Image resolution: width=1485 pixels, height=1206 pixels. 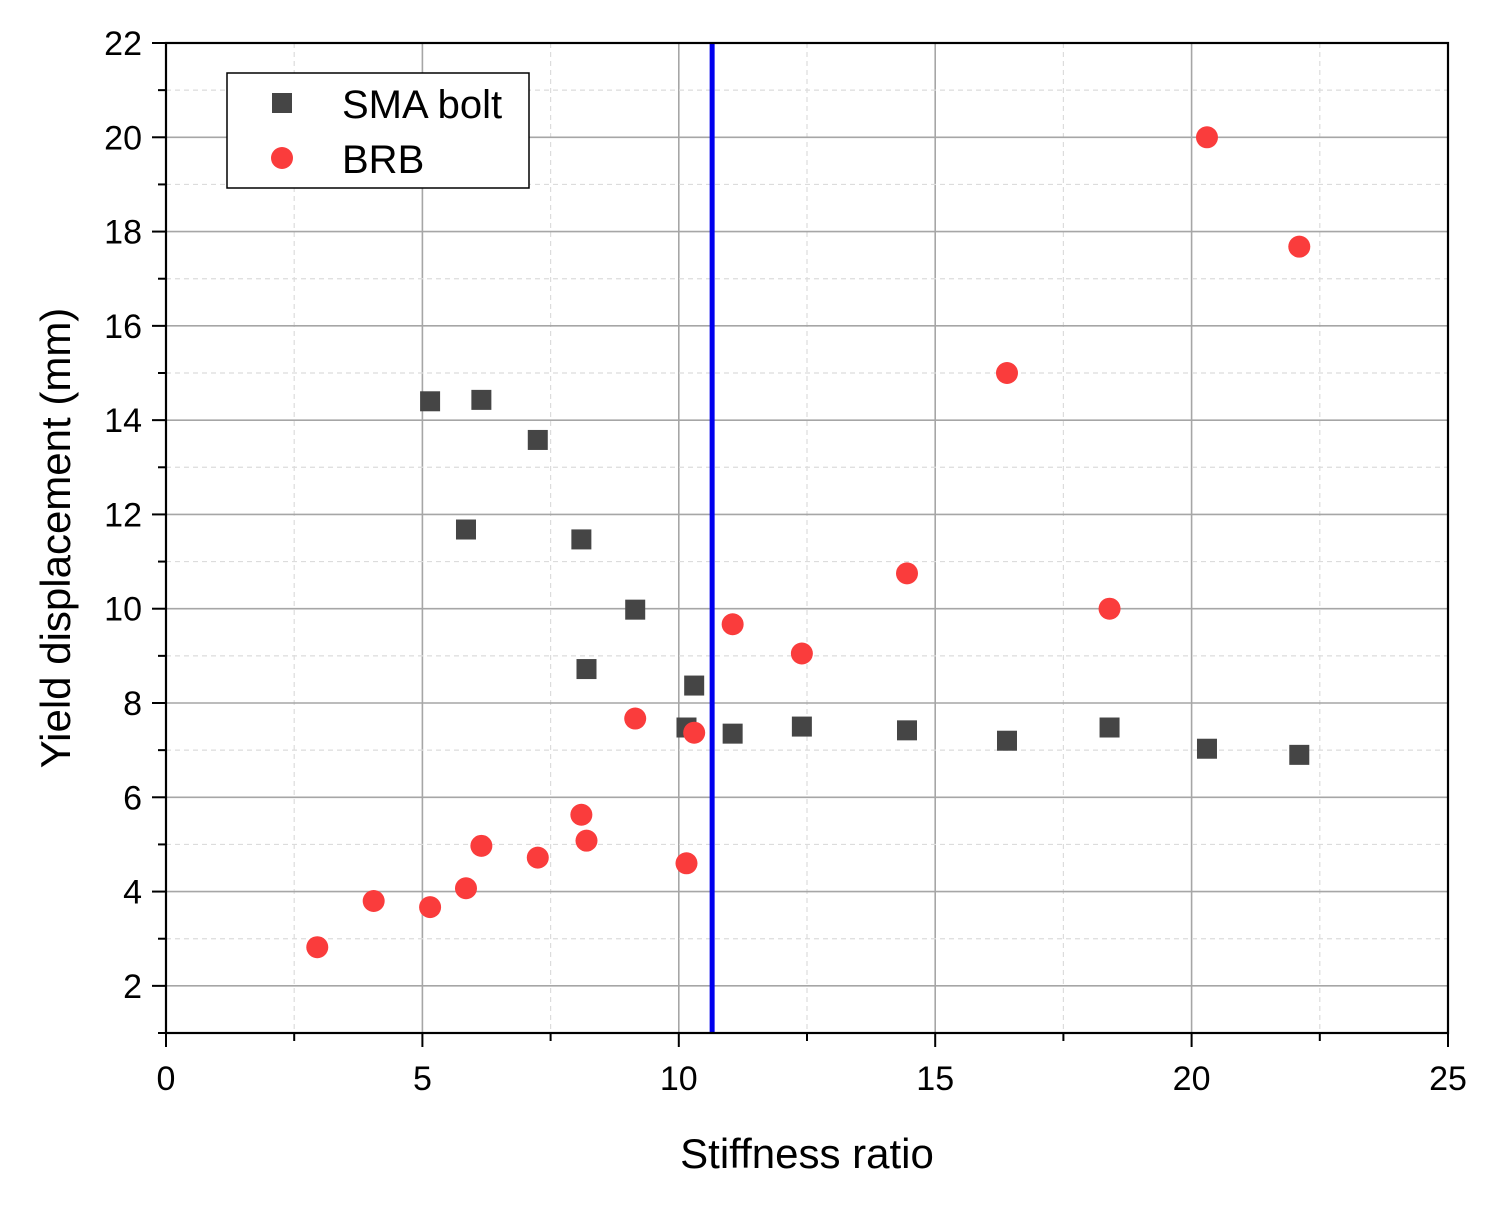 What do you see at coordinates (935, 1079) in the screenshot?
I see `x-tick-label: 15` at bounding box center [935, 1079].